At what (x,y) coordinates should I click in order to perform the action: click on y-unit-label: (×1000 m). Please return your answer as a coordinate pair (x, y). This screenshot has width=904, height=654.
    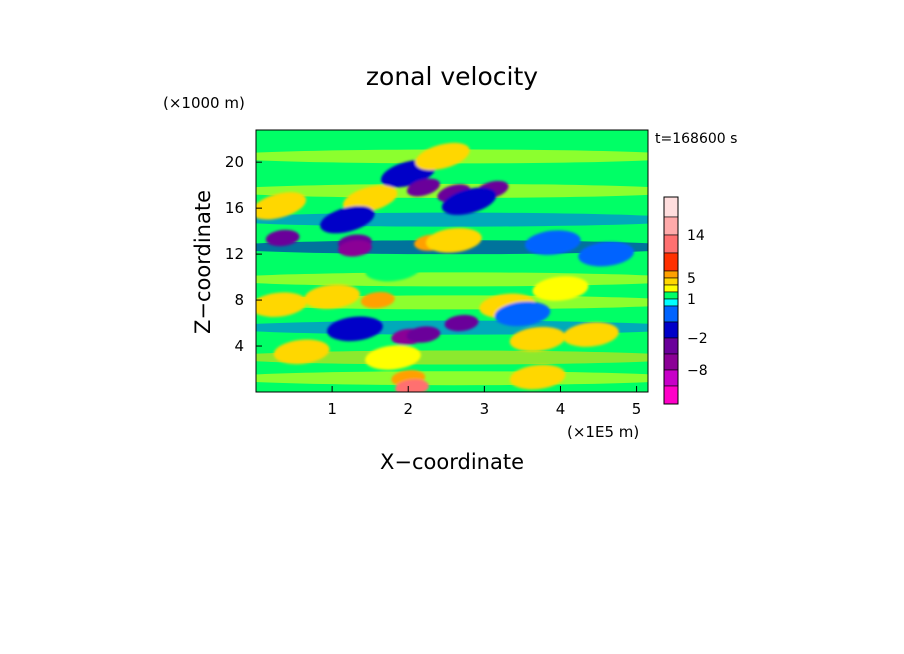
    Looking at the image, I should click on (204, 103).